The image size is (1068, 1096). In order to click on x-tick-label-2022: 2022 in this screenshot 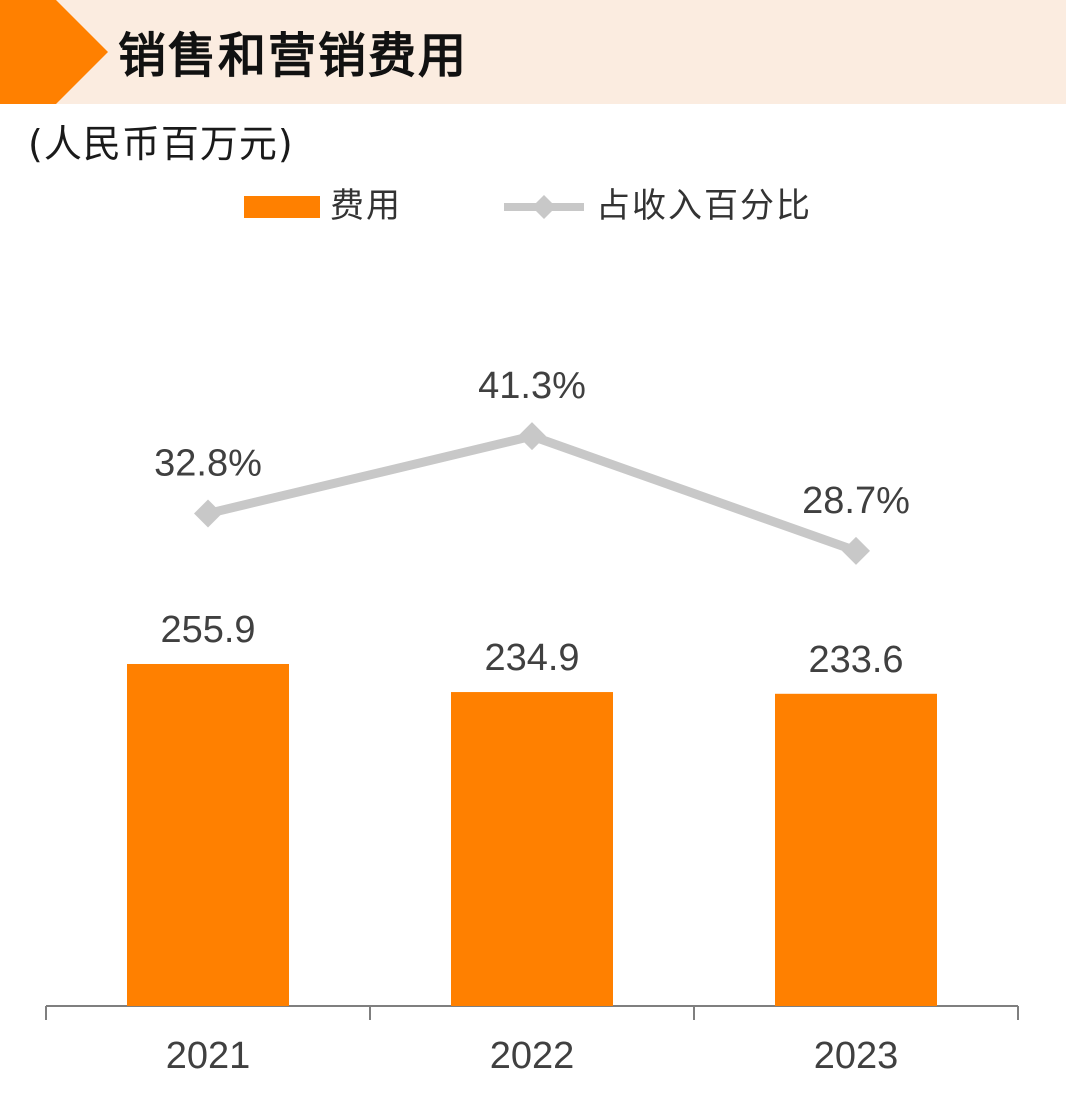, I will do `click(532, 1056)`.